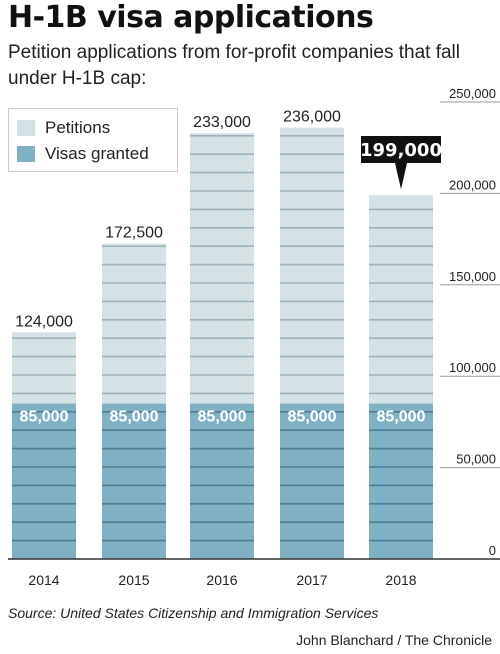 The height and width of the screenshot is (654, 500). I want to click on x-category-label: 2015, so click(133, 580).